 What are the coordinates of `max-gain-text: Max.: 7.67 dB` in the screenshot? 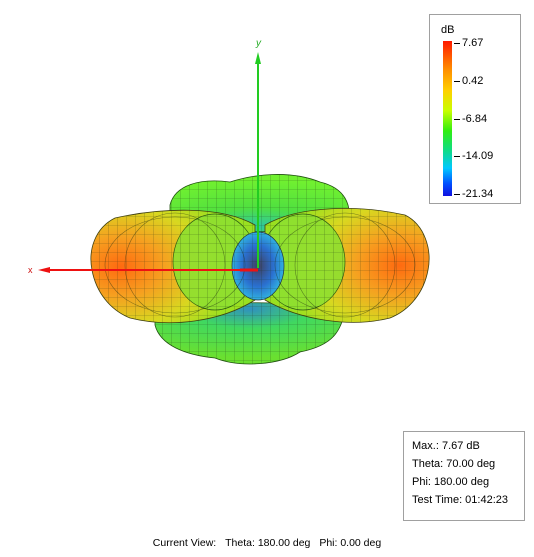 It's located at (446, 446).